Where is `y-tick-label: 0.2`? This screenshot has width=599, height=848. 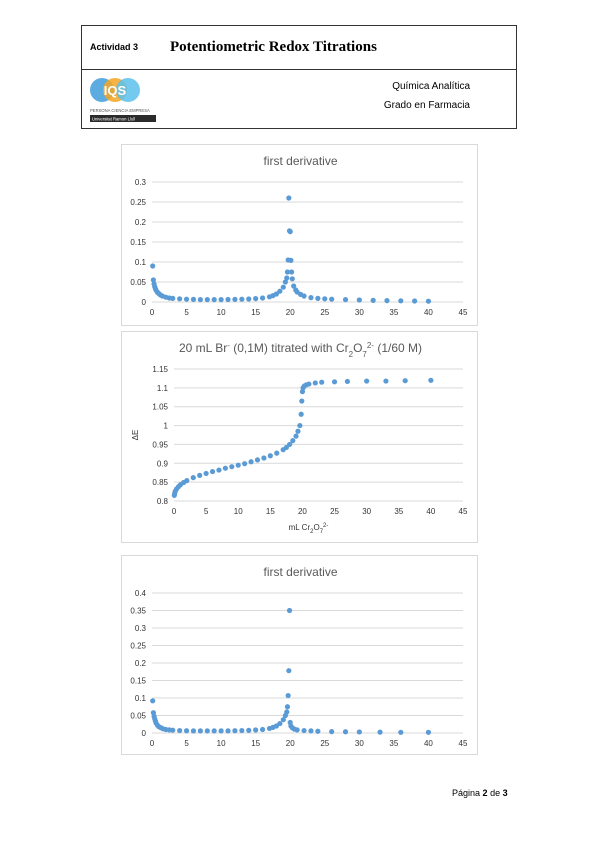 y-tick-label: 0.2 is located at coordinates (141, 663).